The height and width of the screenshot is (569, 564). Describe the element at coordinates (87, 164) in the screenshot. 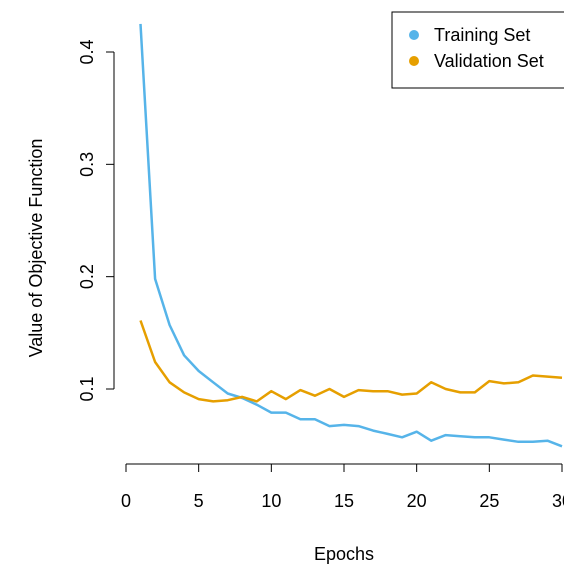

I see `y-tick-label: 0.3` at that location.